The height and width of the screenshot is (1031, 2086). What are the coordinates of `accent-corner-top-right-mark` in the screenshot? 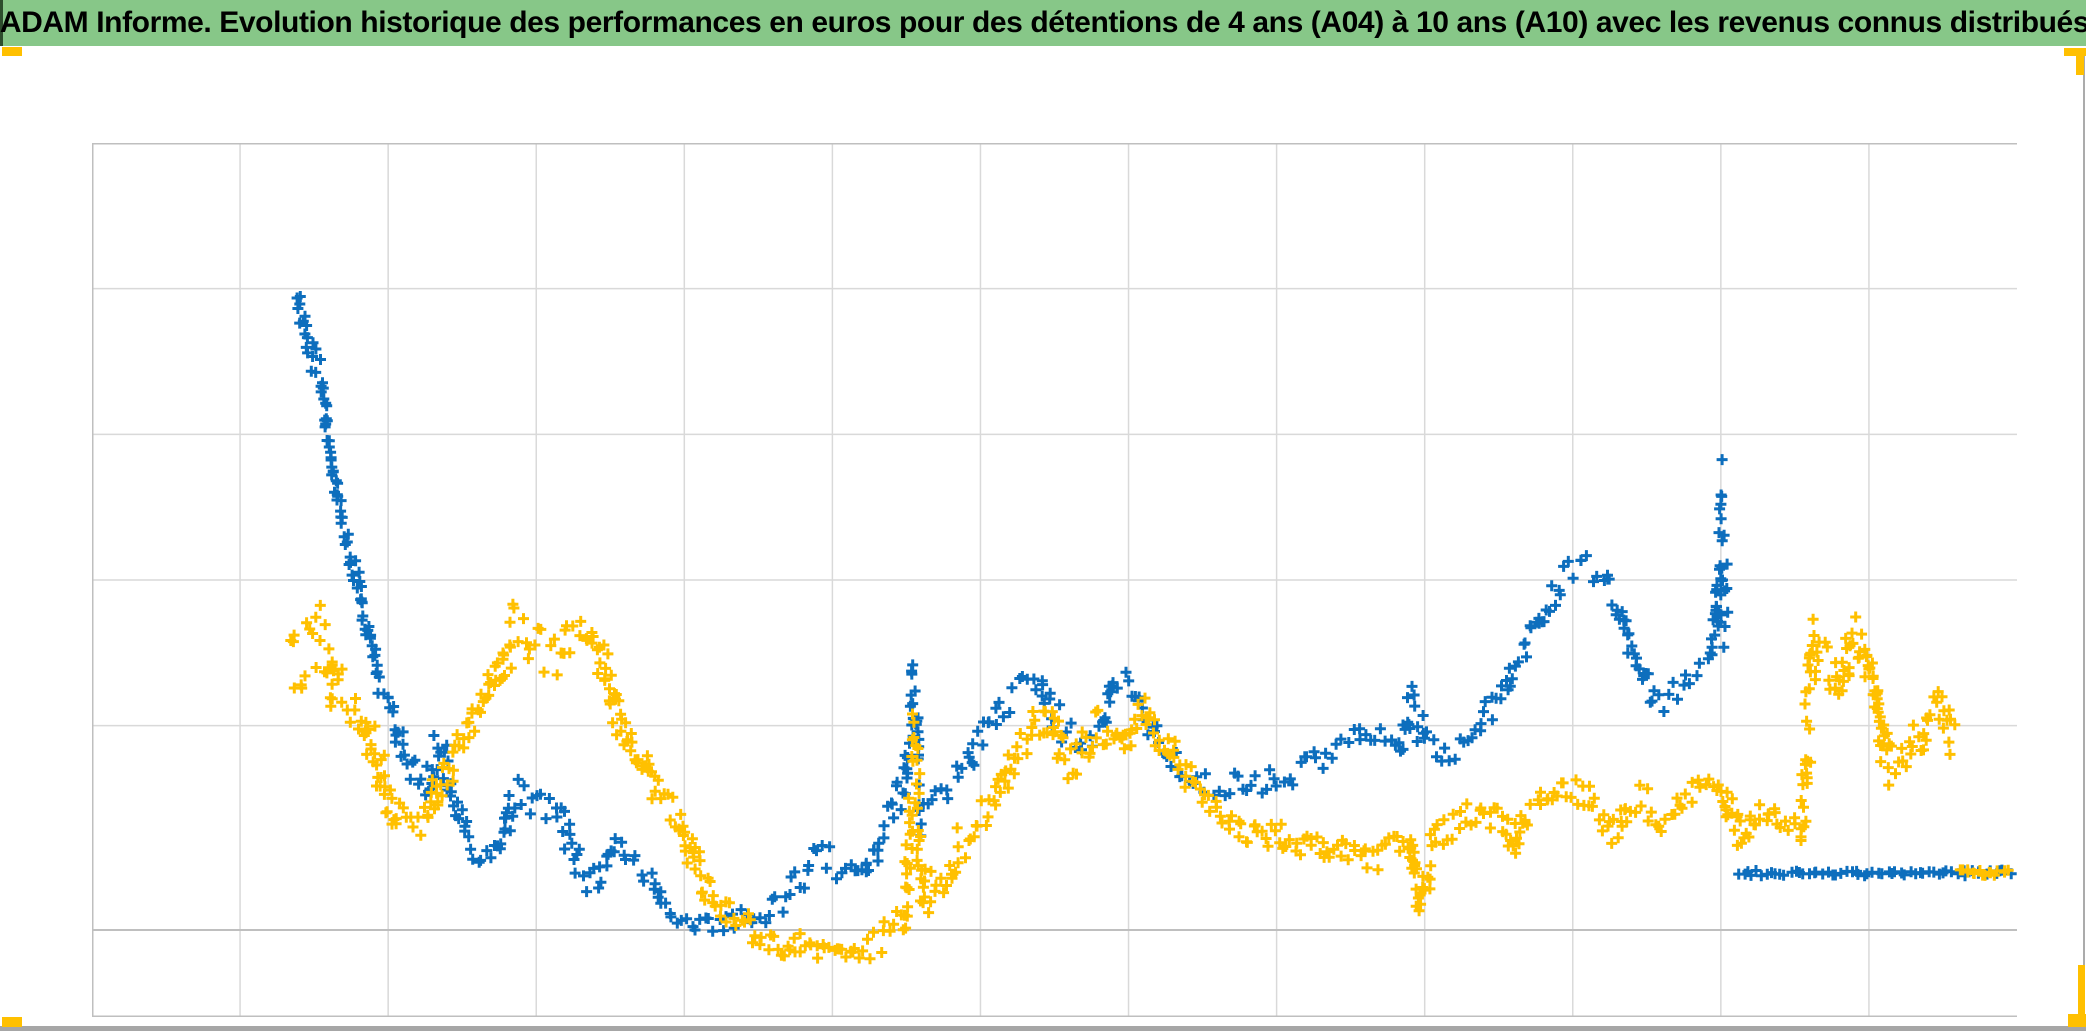 It's located at (2075, 52).